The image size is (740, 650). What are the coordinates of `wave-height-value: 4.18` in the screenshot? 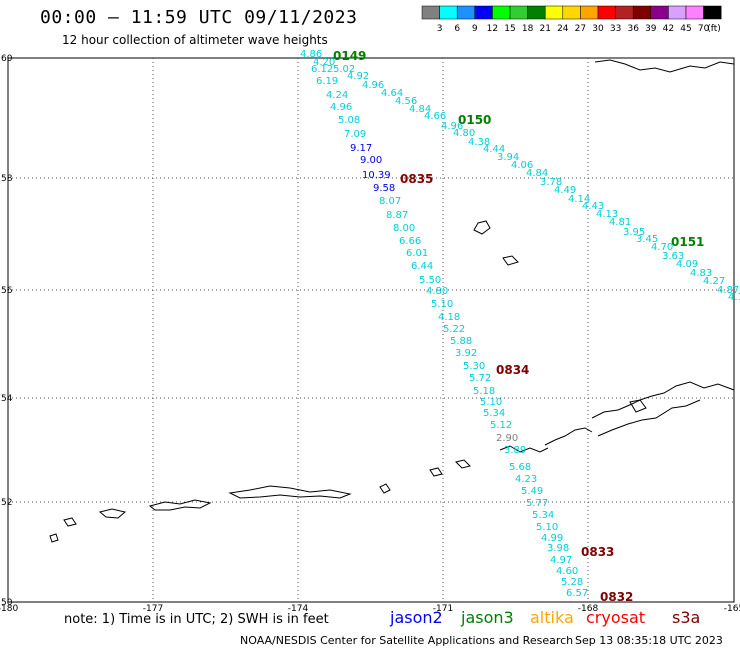 It's located at (449, 317).